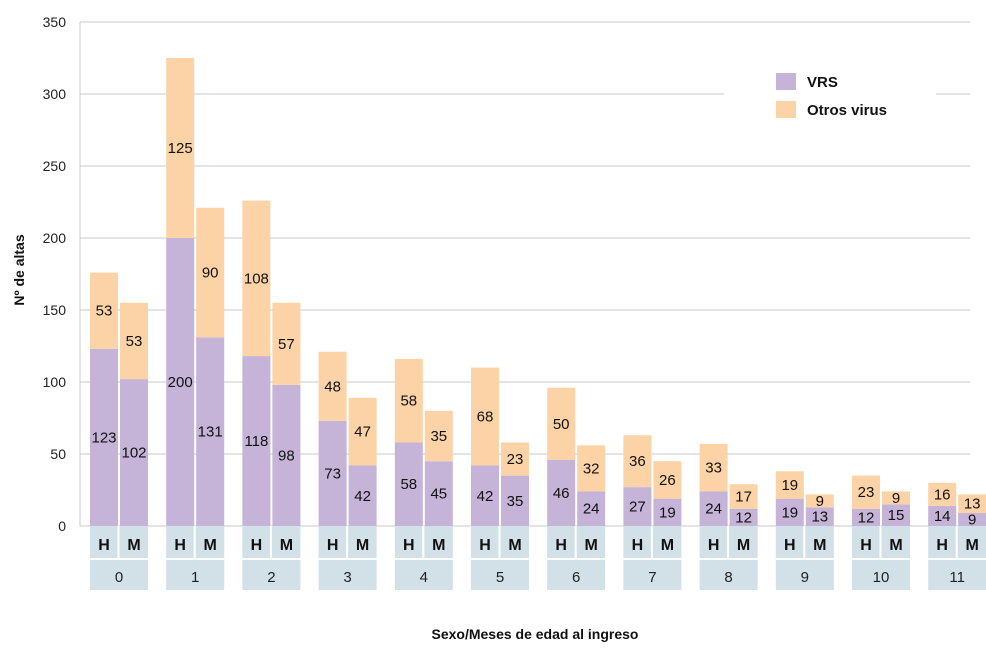  I want to click on legend-label-vrs: VRS, so click(822, 82).